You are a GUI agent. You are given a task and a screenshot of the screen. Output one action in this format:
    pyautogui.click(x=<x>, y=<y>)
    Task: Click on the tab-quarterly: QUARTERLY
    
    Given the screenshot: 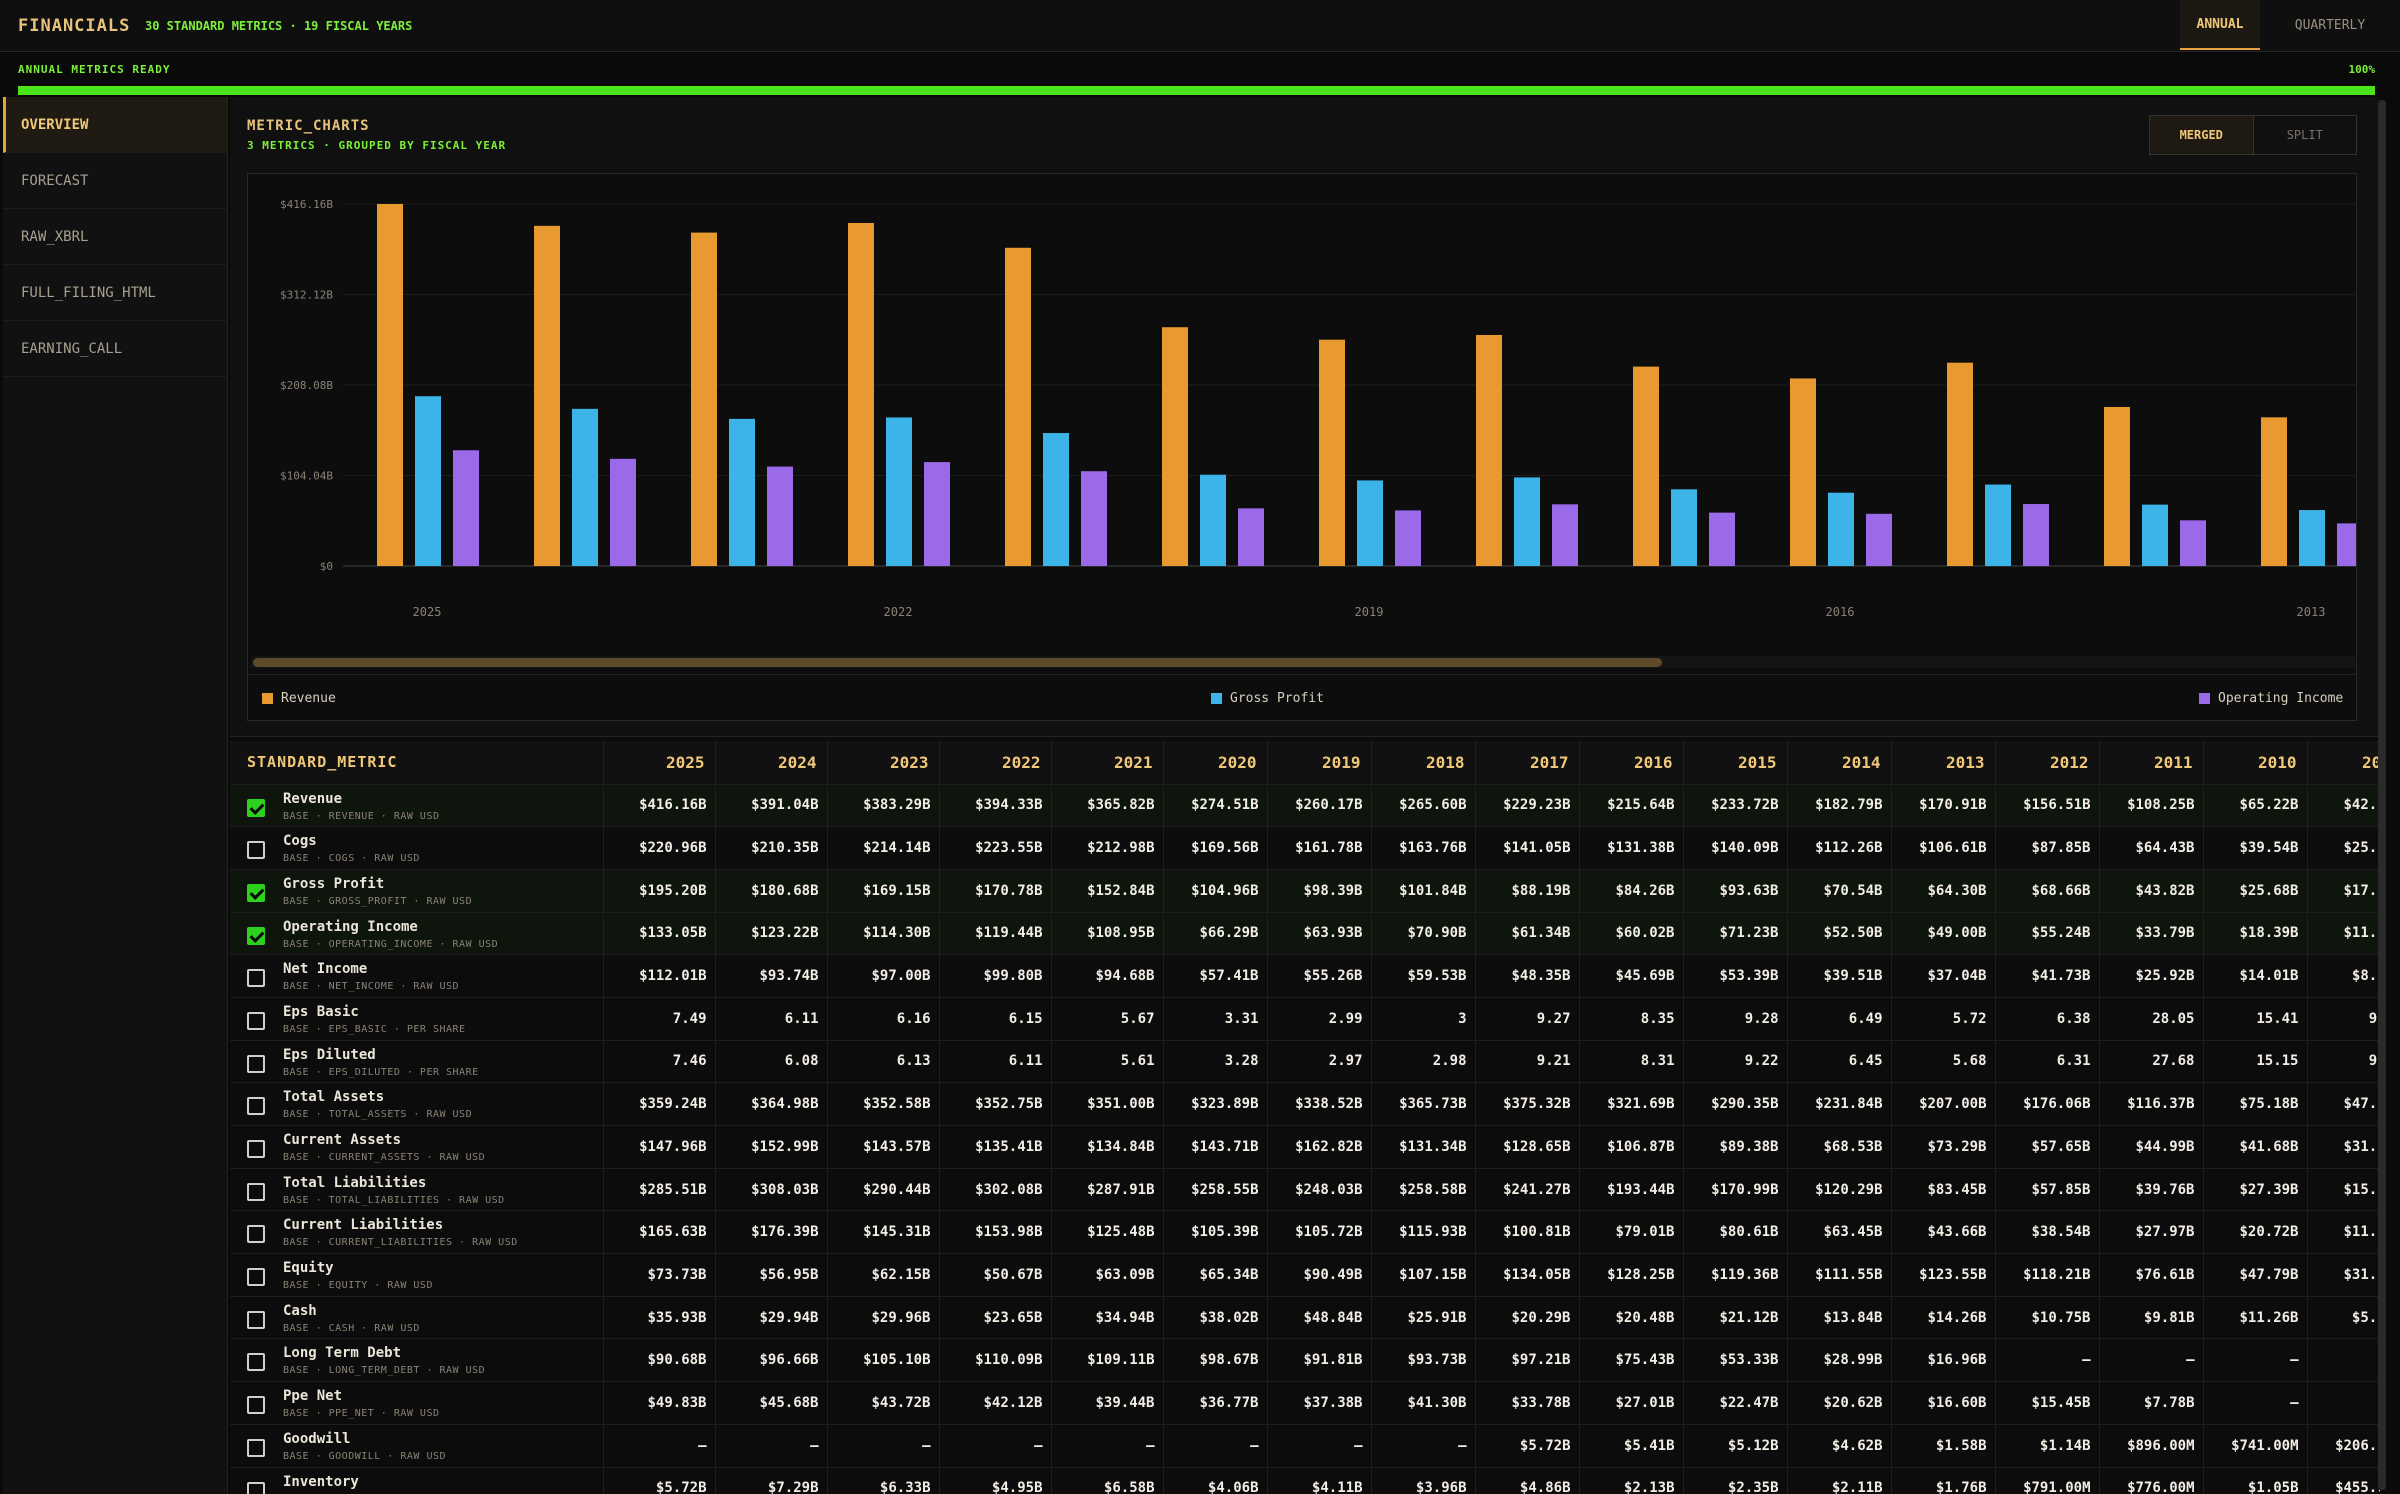 What is the action you would take?
    pyautogui.click(x=2330, y=25)
    